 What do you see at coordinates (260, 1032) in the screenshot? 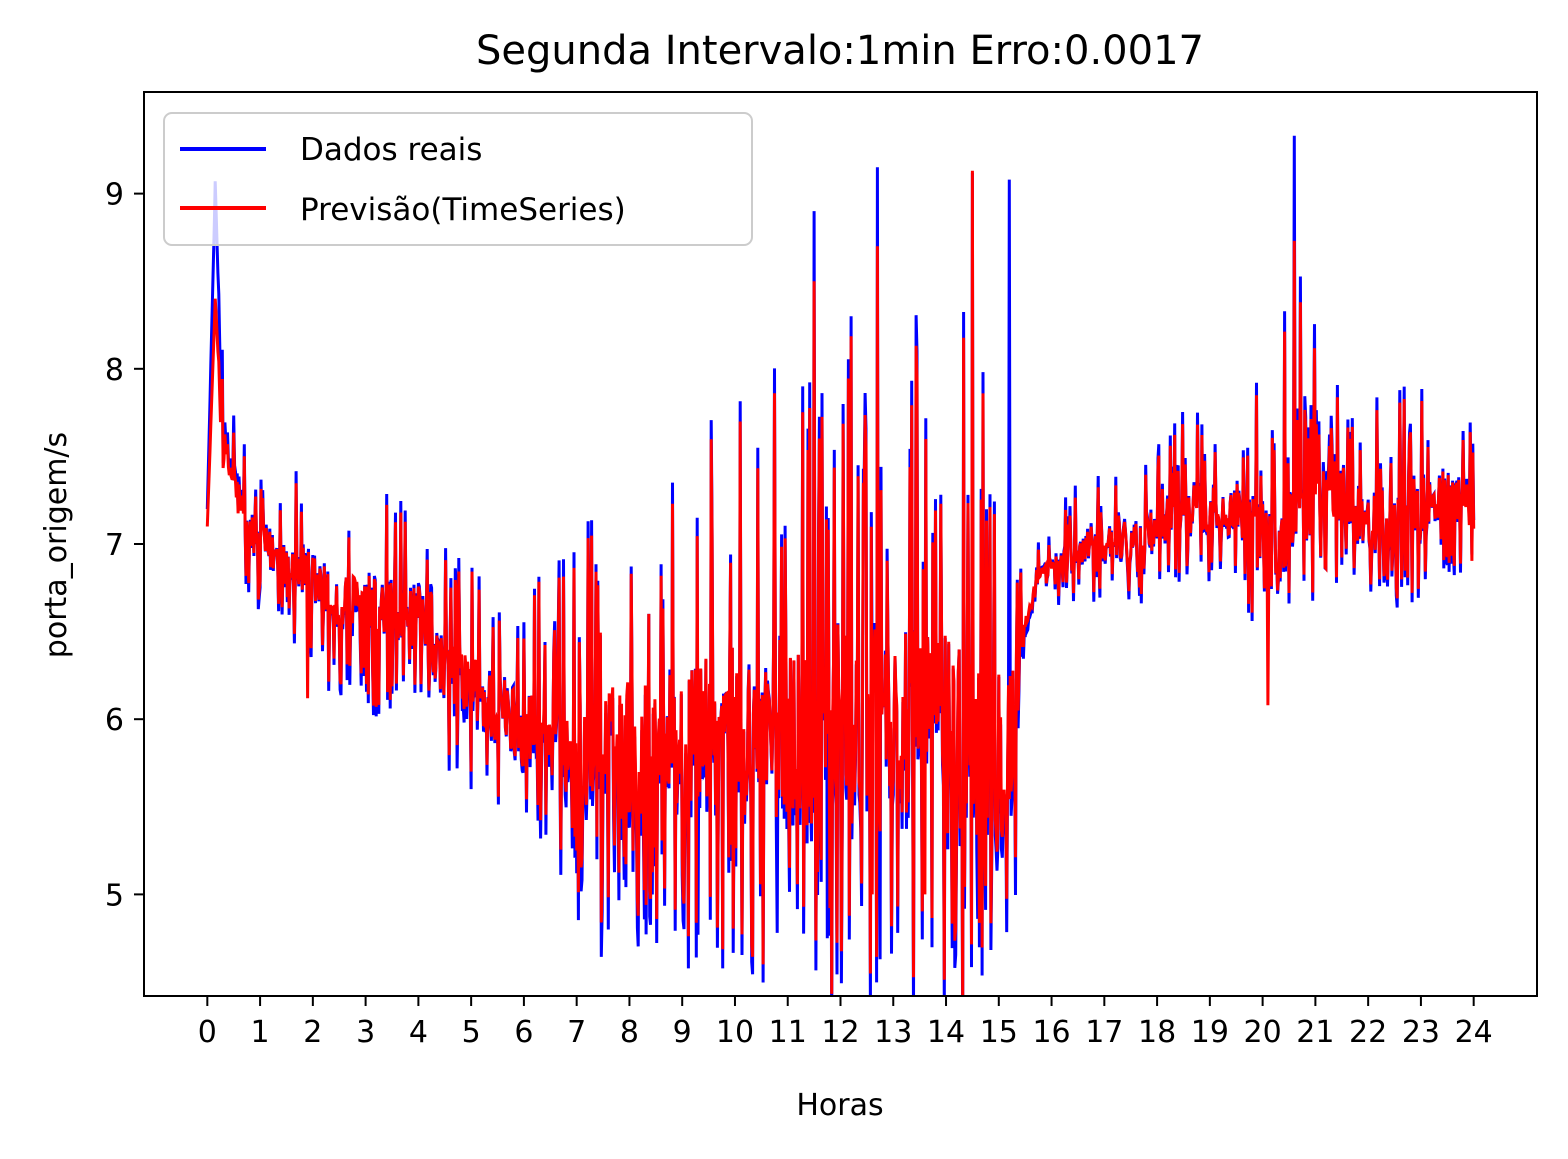
I see `x-tick-label: 1` at bounding box center [260, 1032].